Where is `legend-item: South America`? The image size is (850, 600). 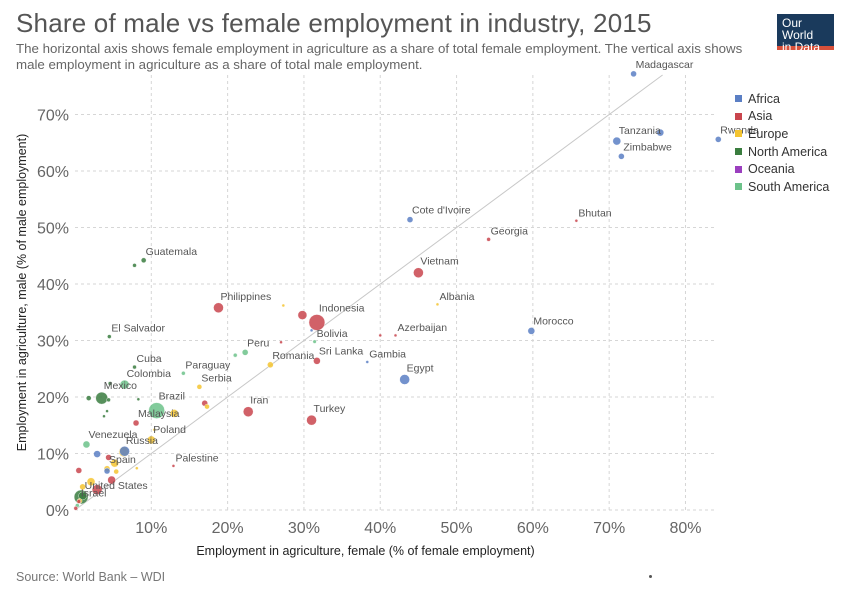 legend-item: South America is located at coordinates (782, 187).